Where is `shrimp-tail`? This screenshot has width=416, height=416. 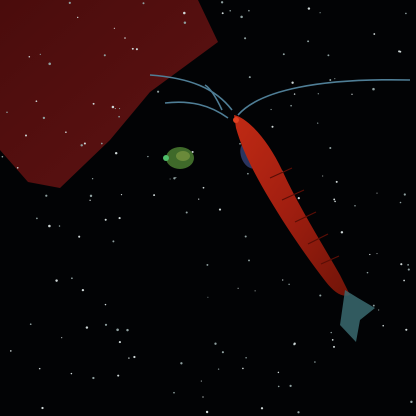 shrimp-tail is located at coordinates (357, 316).